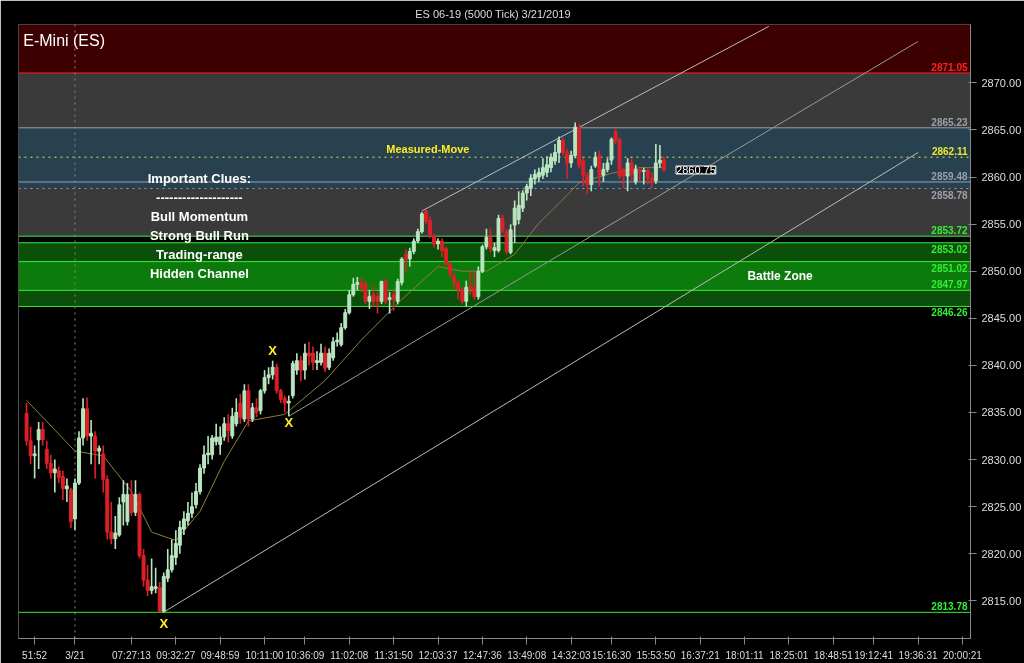  I want to click on x-tick-label: 18:01:11, so click(745, 655).